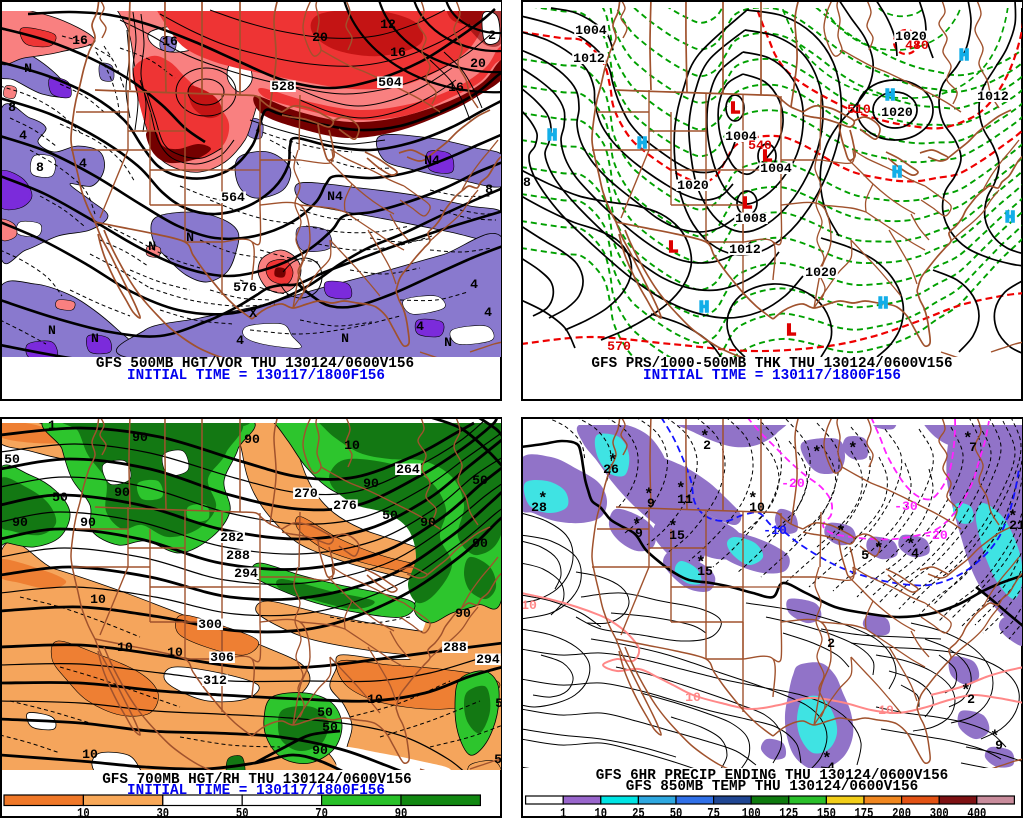 The height and width of the screenshot is (819, 1024). I want to click on svg-text: 11, so click(685, 499).